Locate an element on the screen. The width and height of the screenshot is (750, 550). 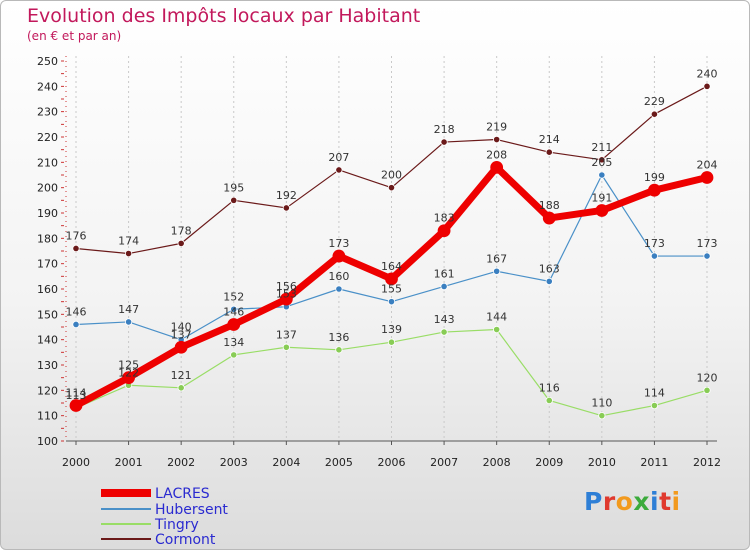
data-label-tingry: 113 is located at coordinates (76, 395).